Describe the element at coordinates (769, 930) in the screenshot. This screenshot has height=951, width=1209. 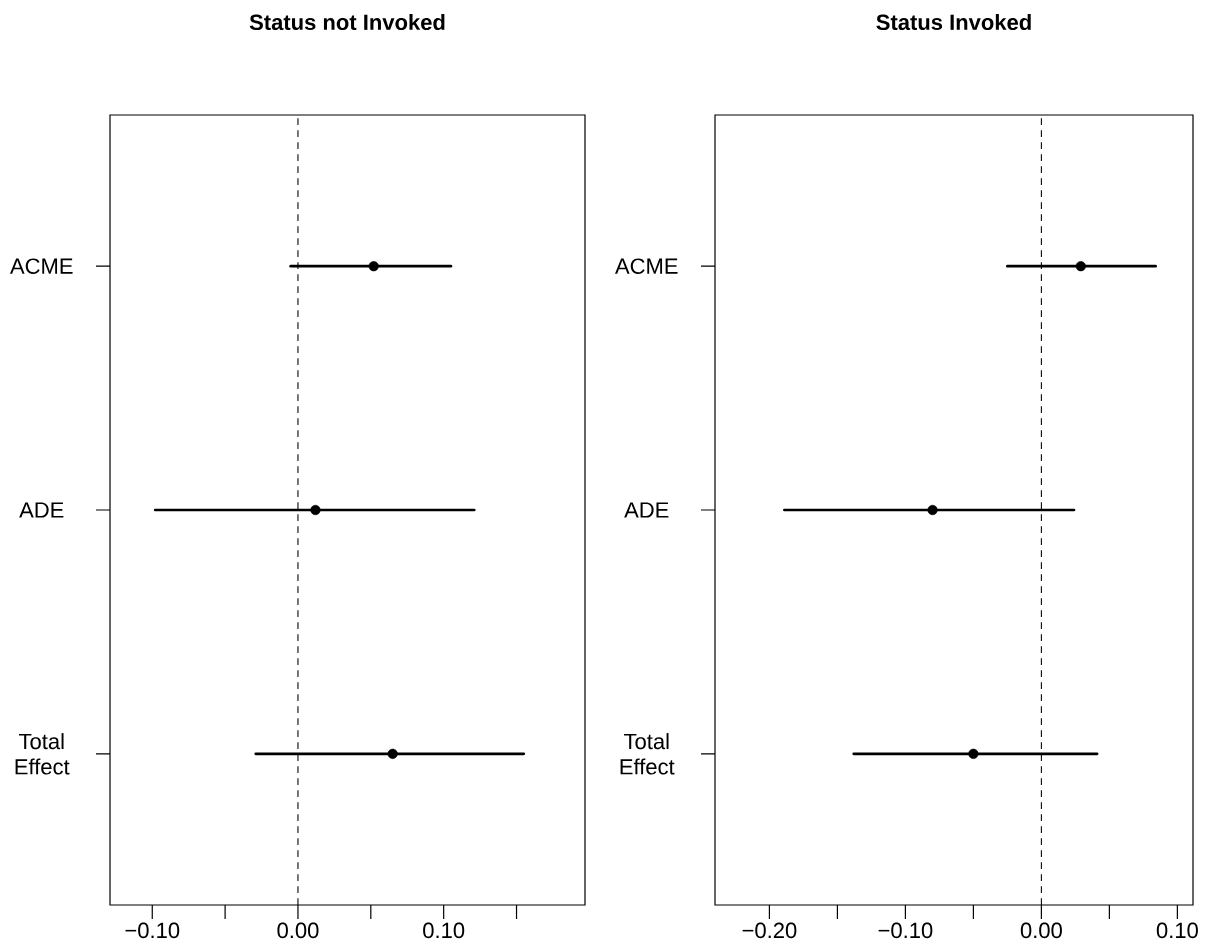
I see `x-tick-label: −0.20` at that location.